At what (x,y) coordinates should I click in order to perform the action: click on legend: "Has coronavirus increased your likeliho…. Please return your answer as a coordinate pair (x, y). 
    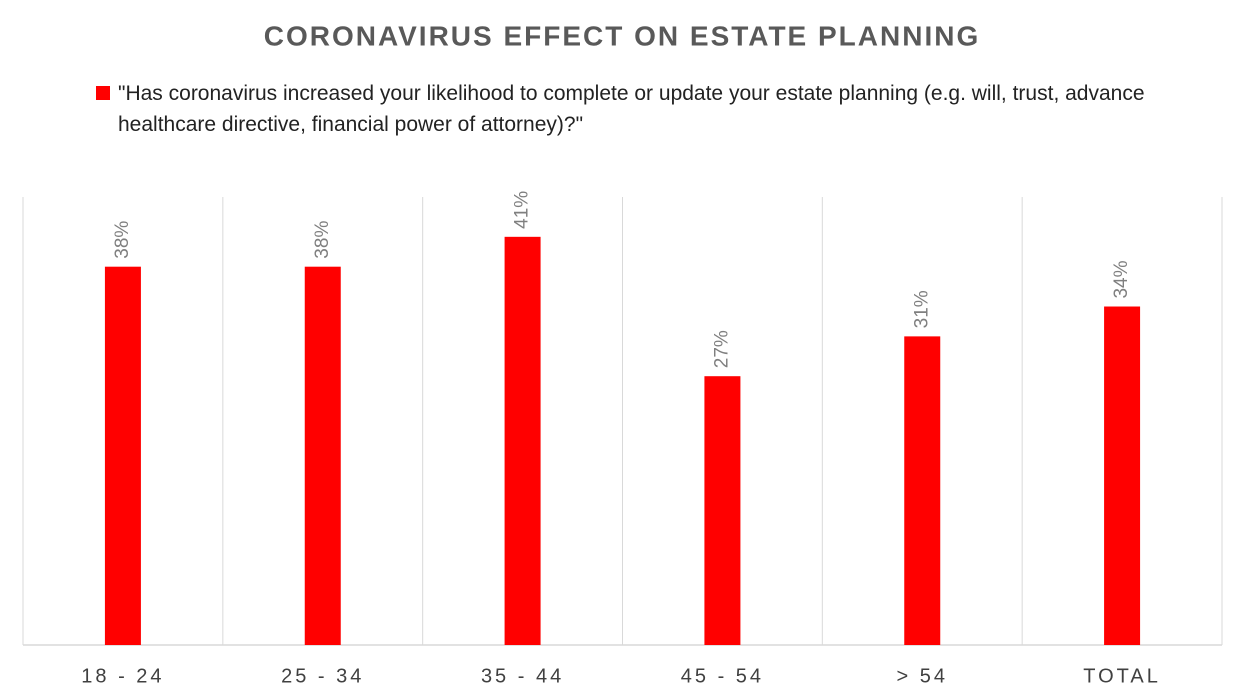
    Looking at the image, I should click on (636, 109).